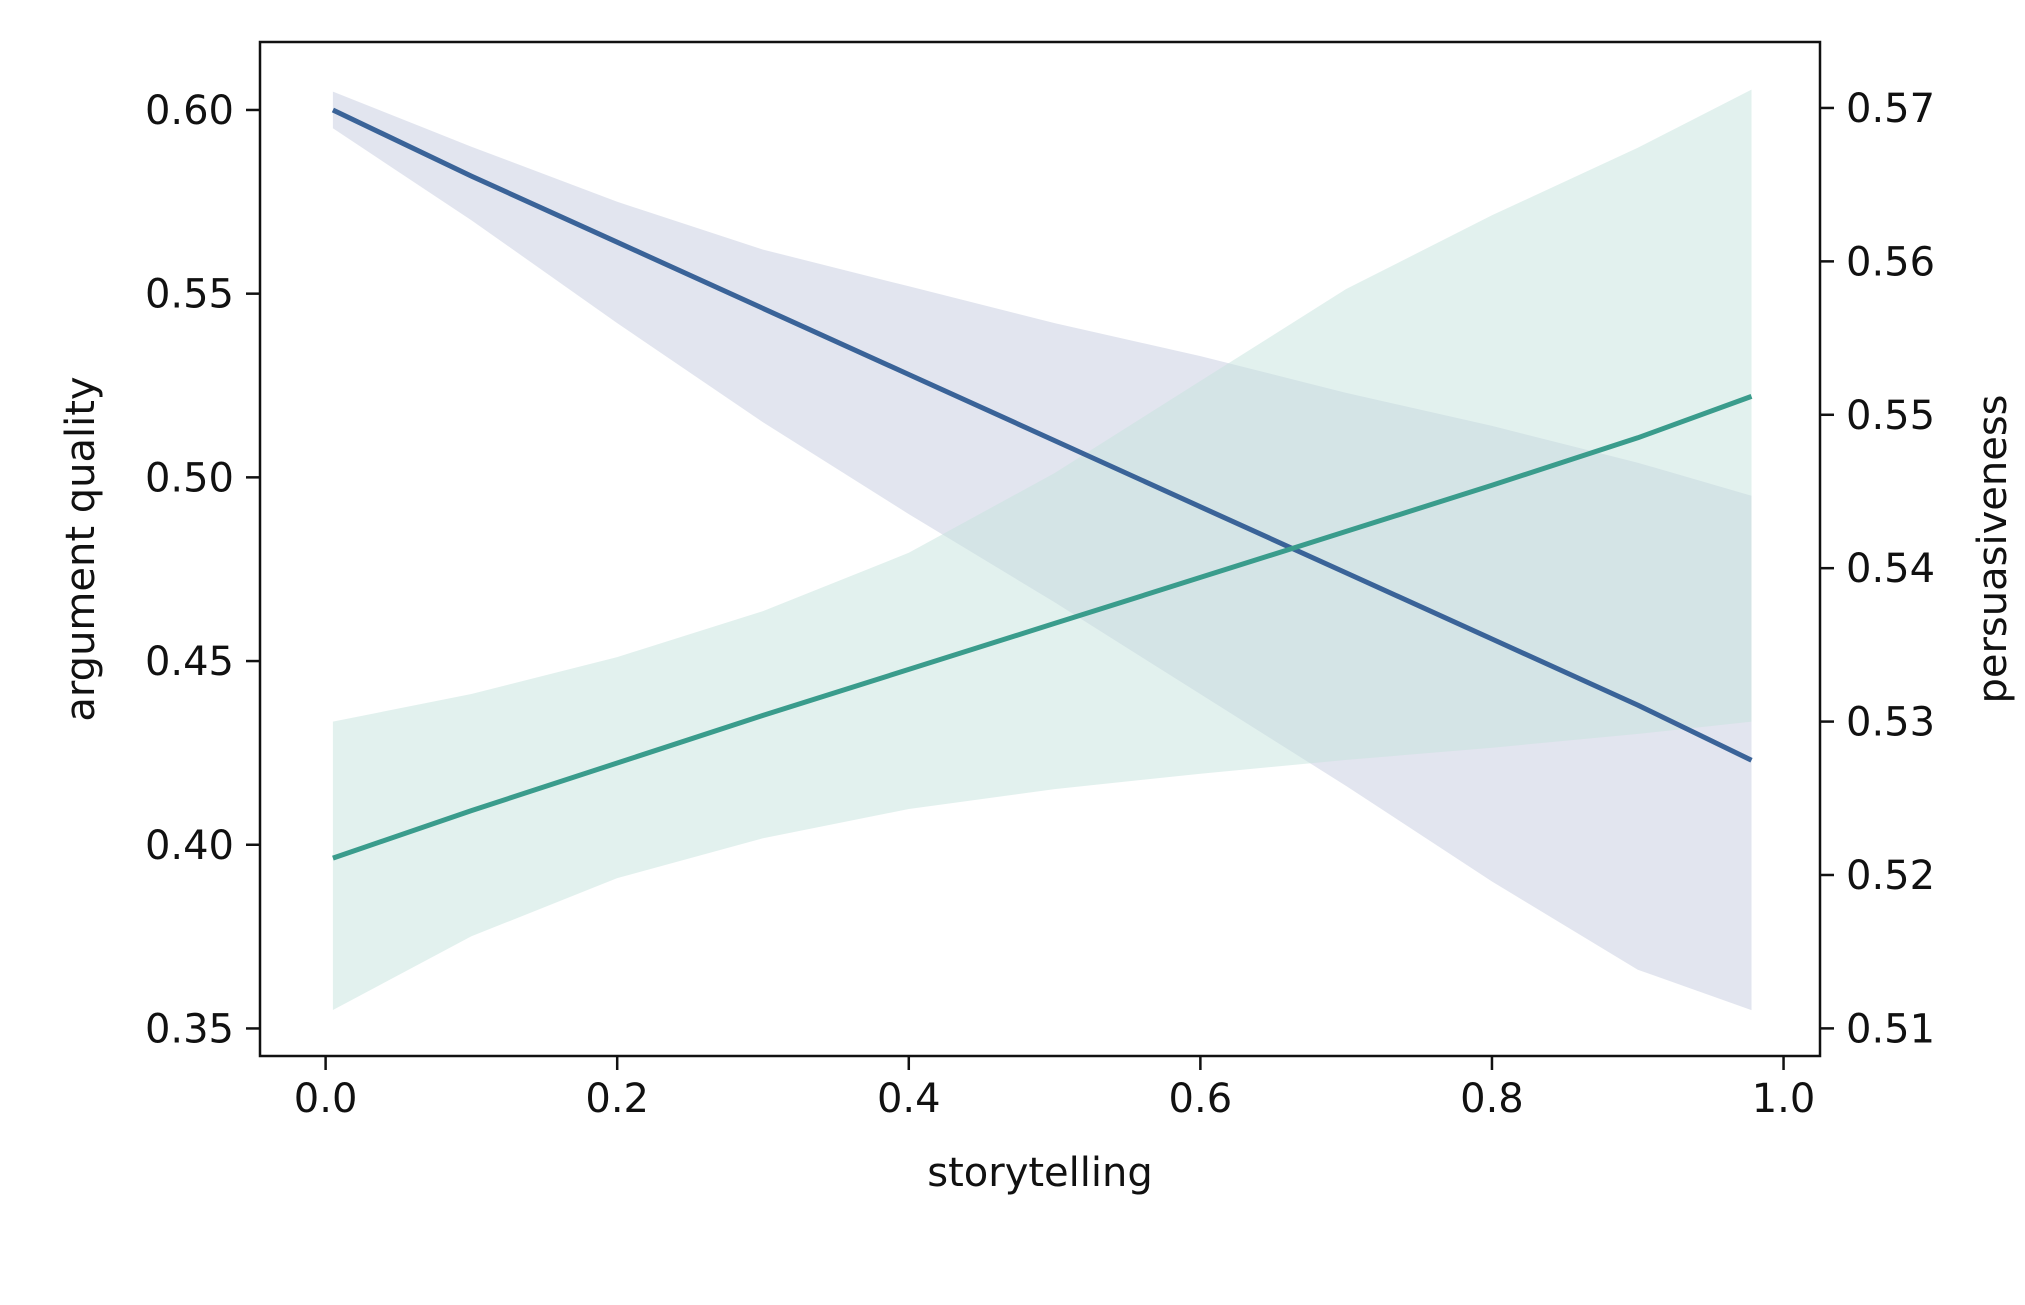 This screenshot has width=2025, height=1305. I want to click on right-y-tick-label: 0.54, so click(1890, 569).